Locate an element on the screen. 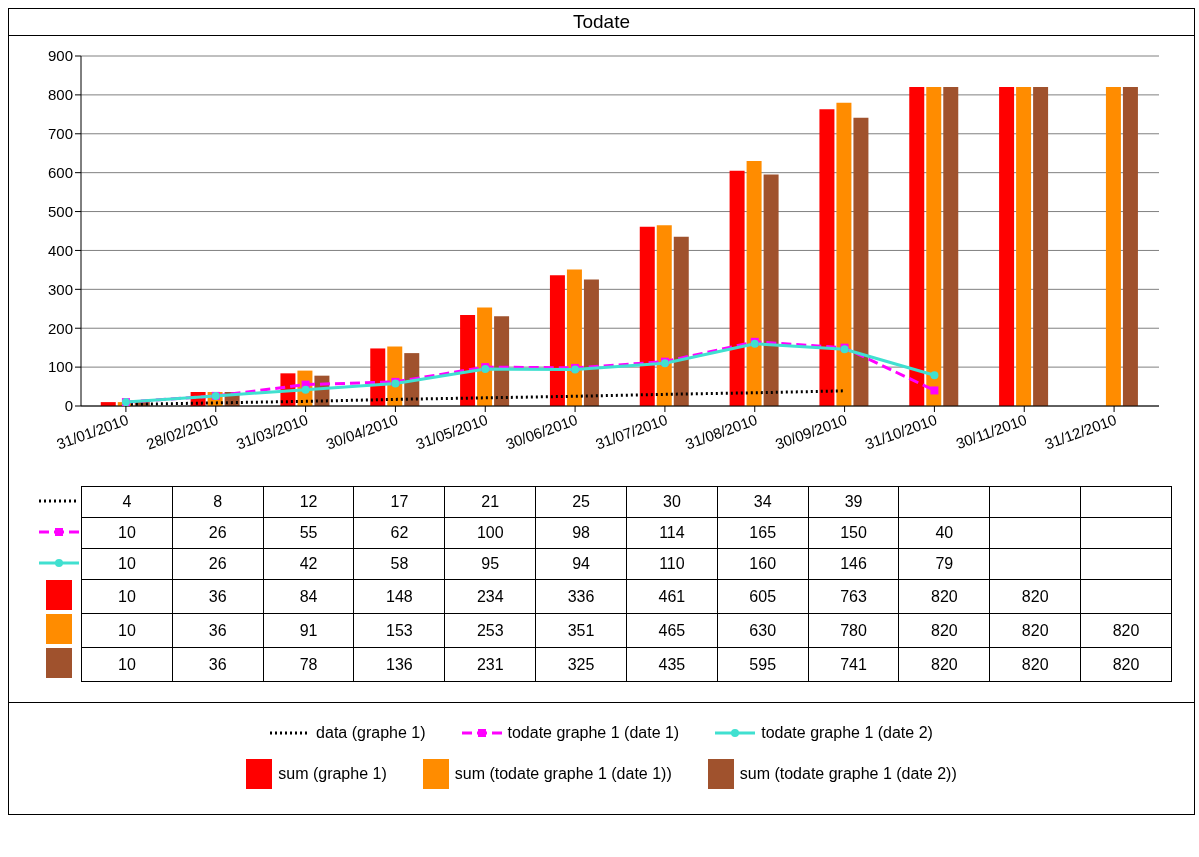  data-label: 98 is located at coordinates (581, 533).